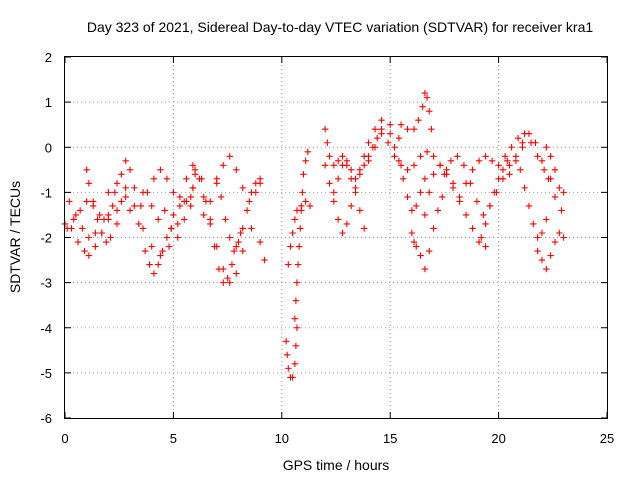  Describe the element at coordinates (282, 438) in the screenshot. I see `x-tick-label: 10` at that location.